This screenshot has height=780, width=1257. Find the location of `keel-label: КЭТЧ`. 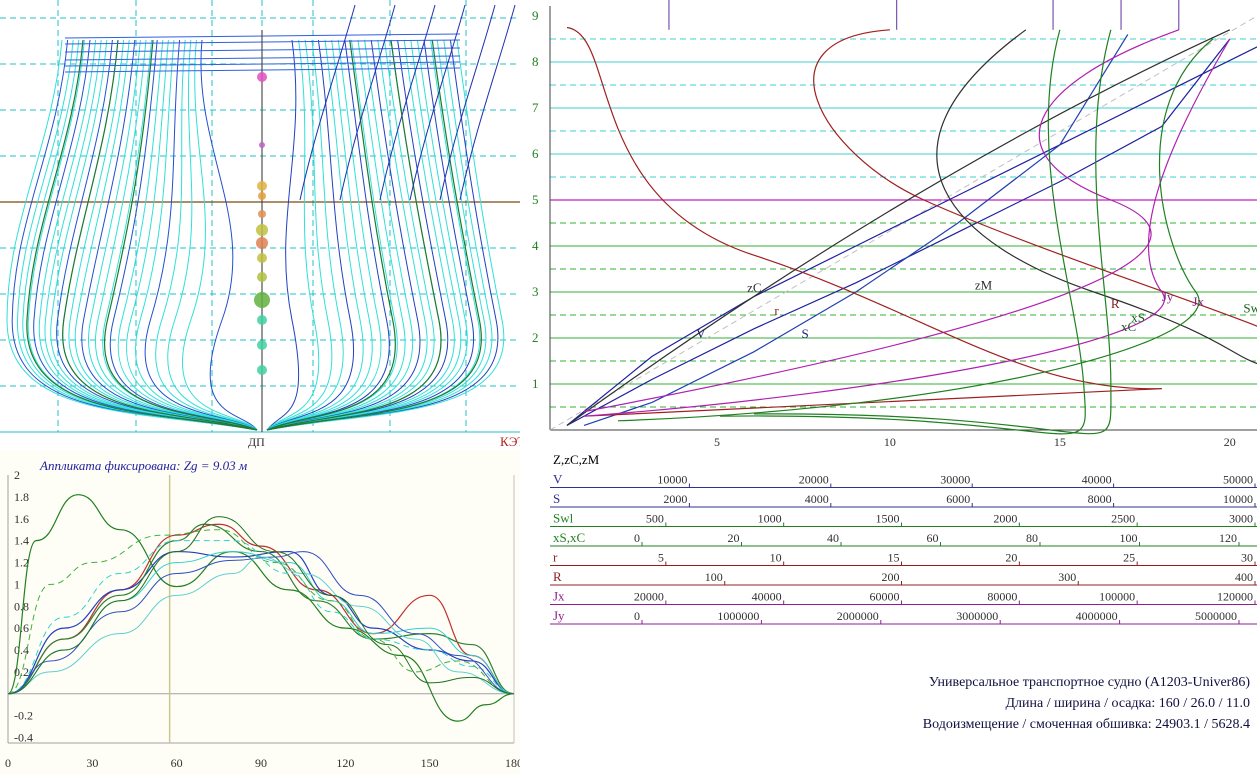

keel-label: КЭТЧ is located at coordinates (510, 441).